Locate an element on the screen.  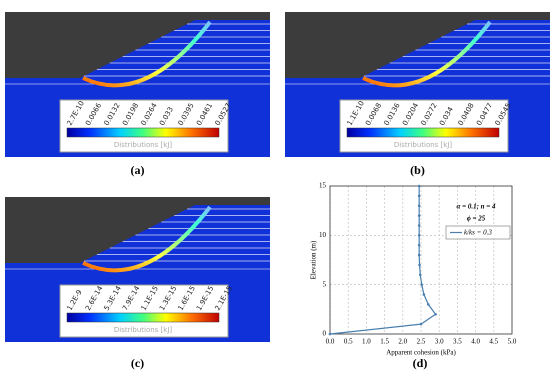
panel-caption: (b) is located at coordinates (417, 170).